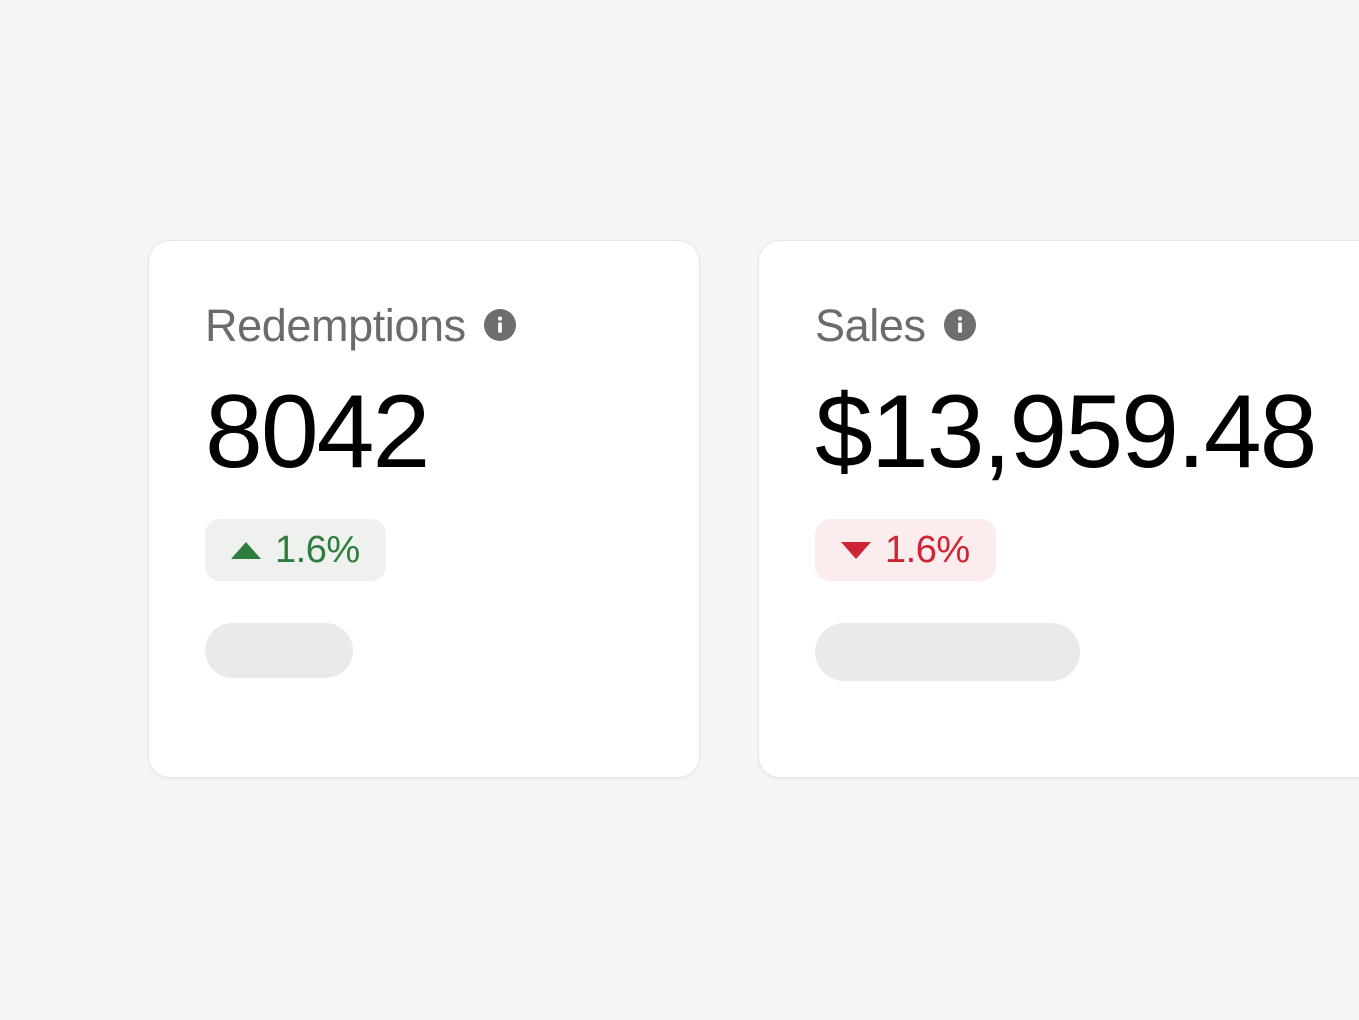 The width and height of the screenshot is (1359, 1020). I want to click on card-header: Sales, so click(1087, 325).